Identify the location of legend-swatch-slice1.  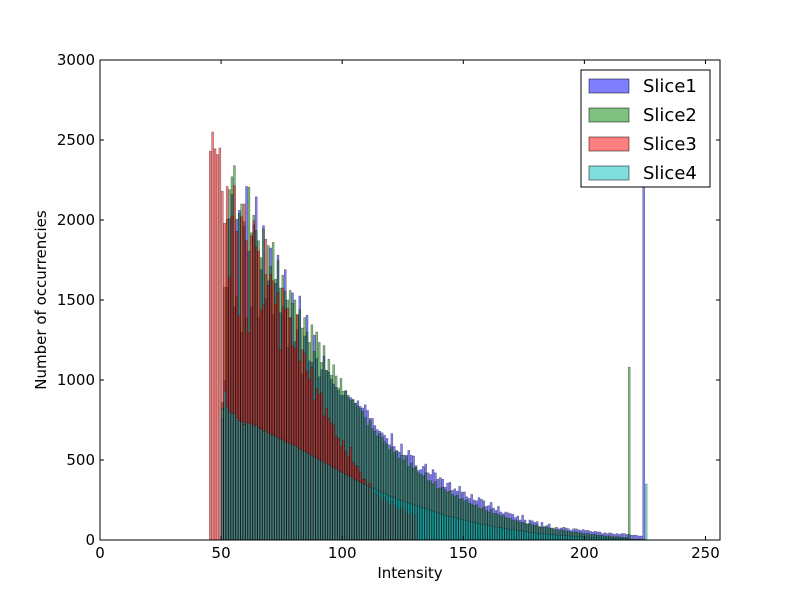
(609, 86).